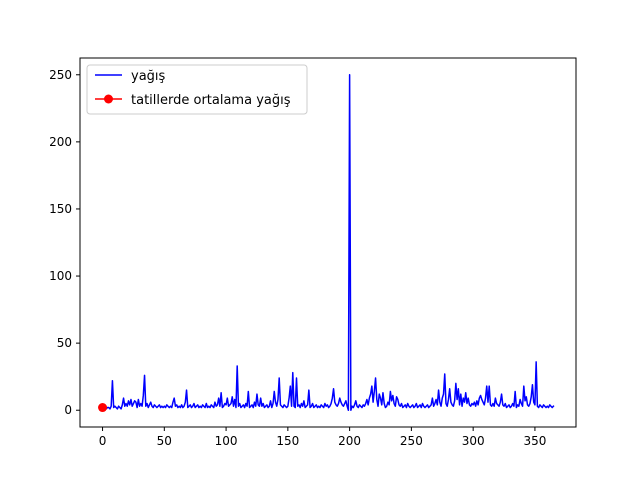 The image size is (640, 480). What do you see at coordinates (60, 276) in the screenshot?
I see `y-tick-label: 100` at bounding box center [60, 276].